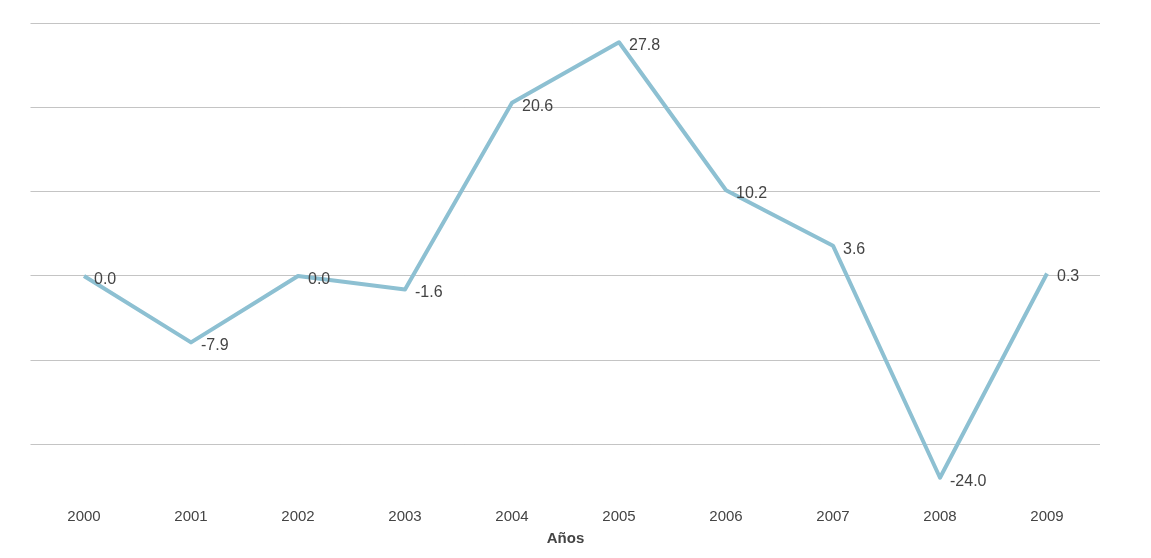 This screenshot has height=558, width=1151. I want to click on x-tick-label: 2005, so click(619, 515).